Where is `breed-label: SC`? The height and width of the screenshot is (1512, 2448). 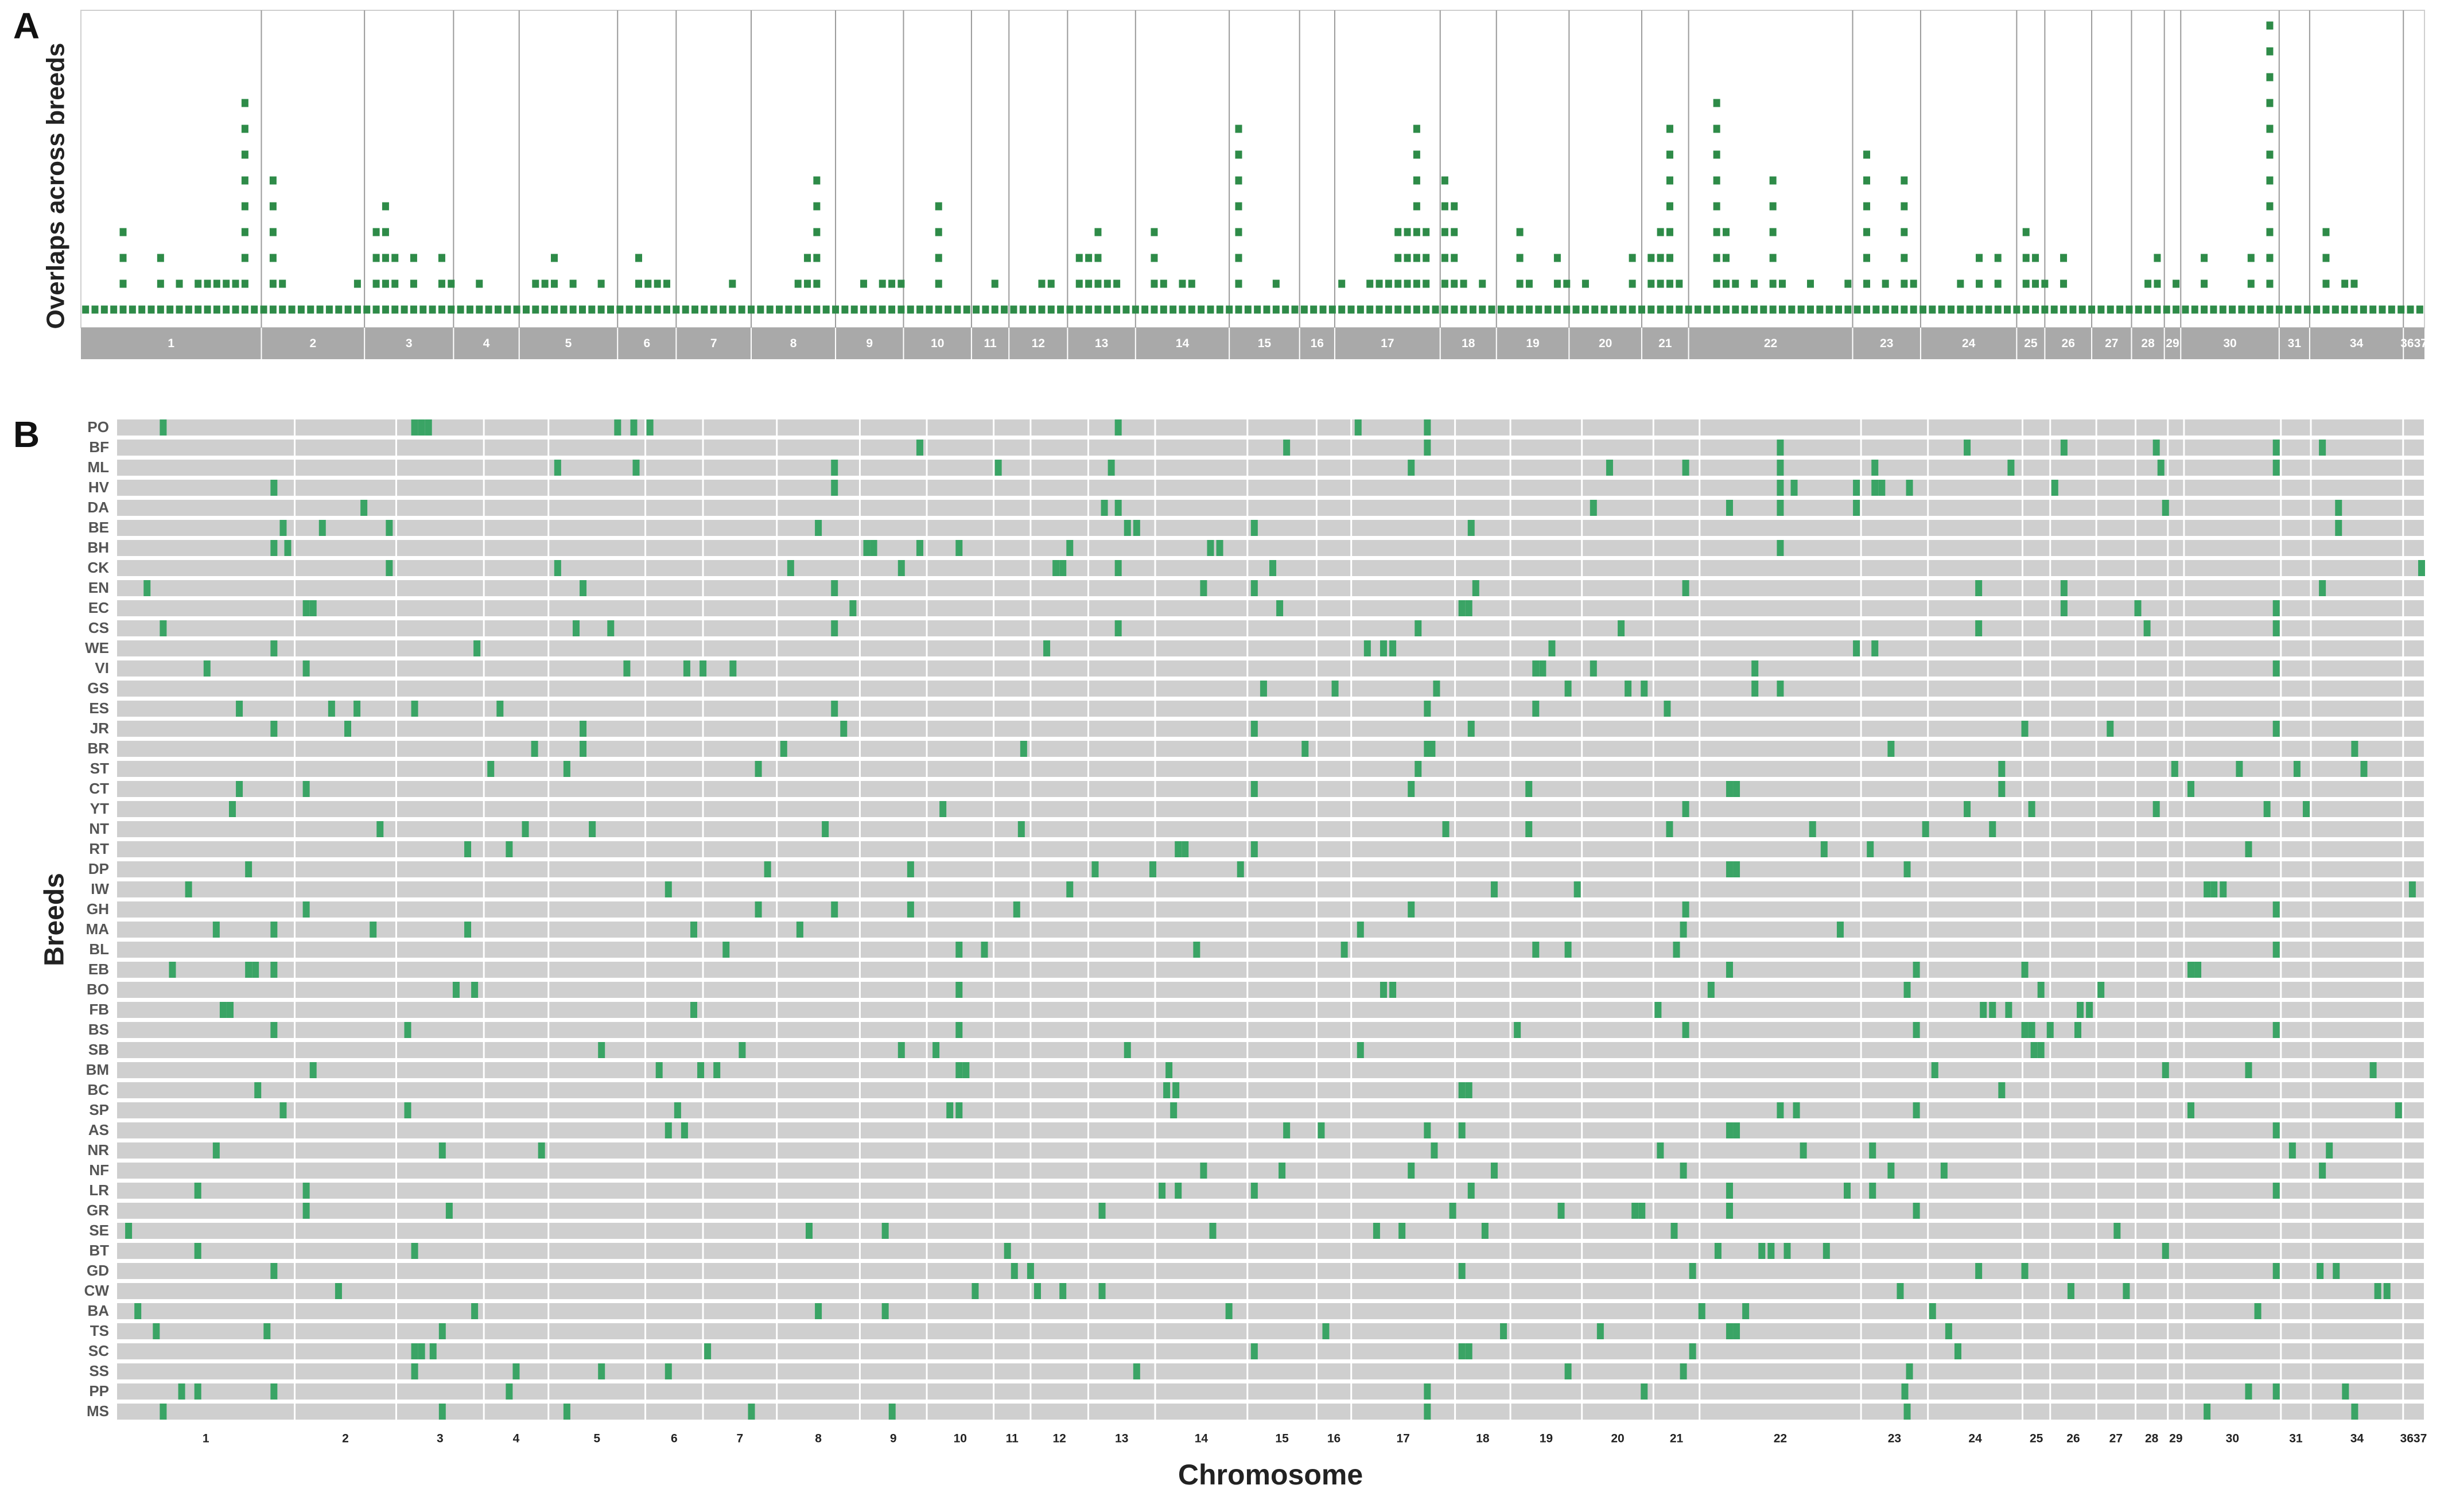
breed-label: SC is located at coordinates (98, 1350).